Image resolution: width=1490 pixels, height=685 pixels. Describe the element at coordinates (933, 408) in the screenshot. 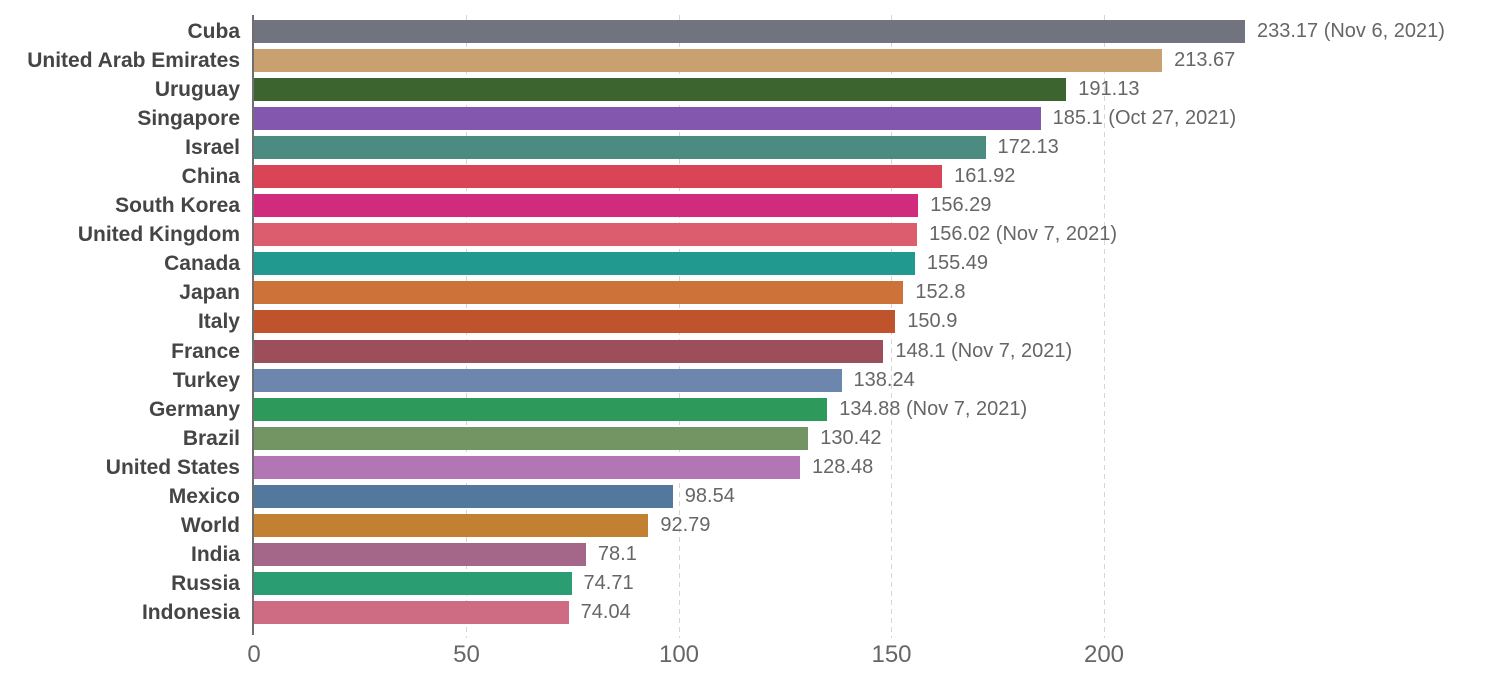

I see `value-label: 134.88 (Nov 7, 2021)` at that location.